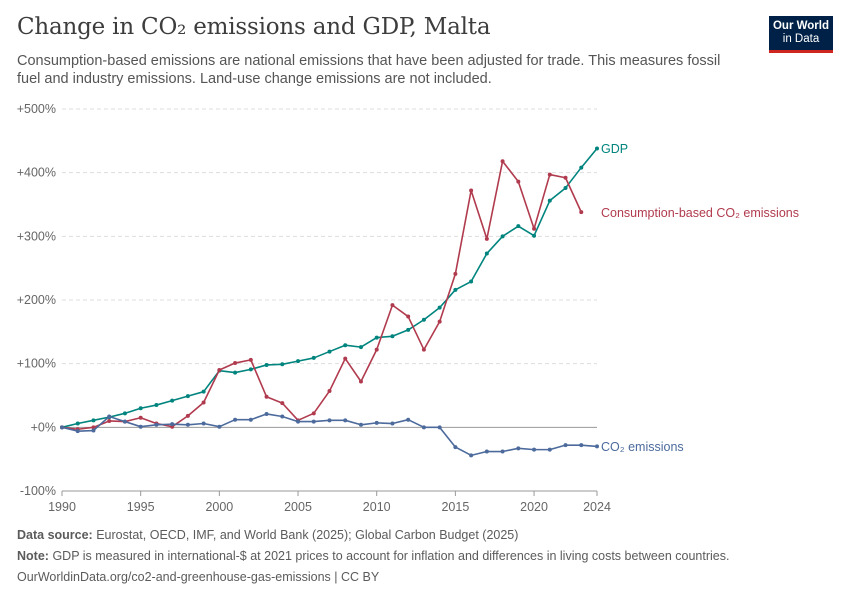 This screenshot has width=850, height=600. What do you see at coordinates (298, 507) in the screenshot?
I see `x-tick-label: 2005` at bounding box center [298, 507].